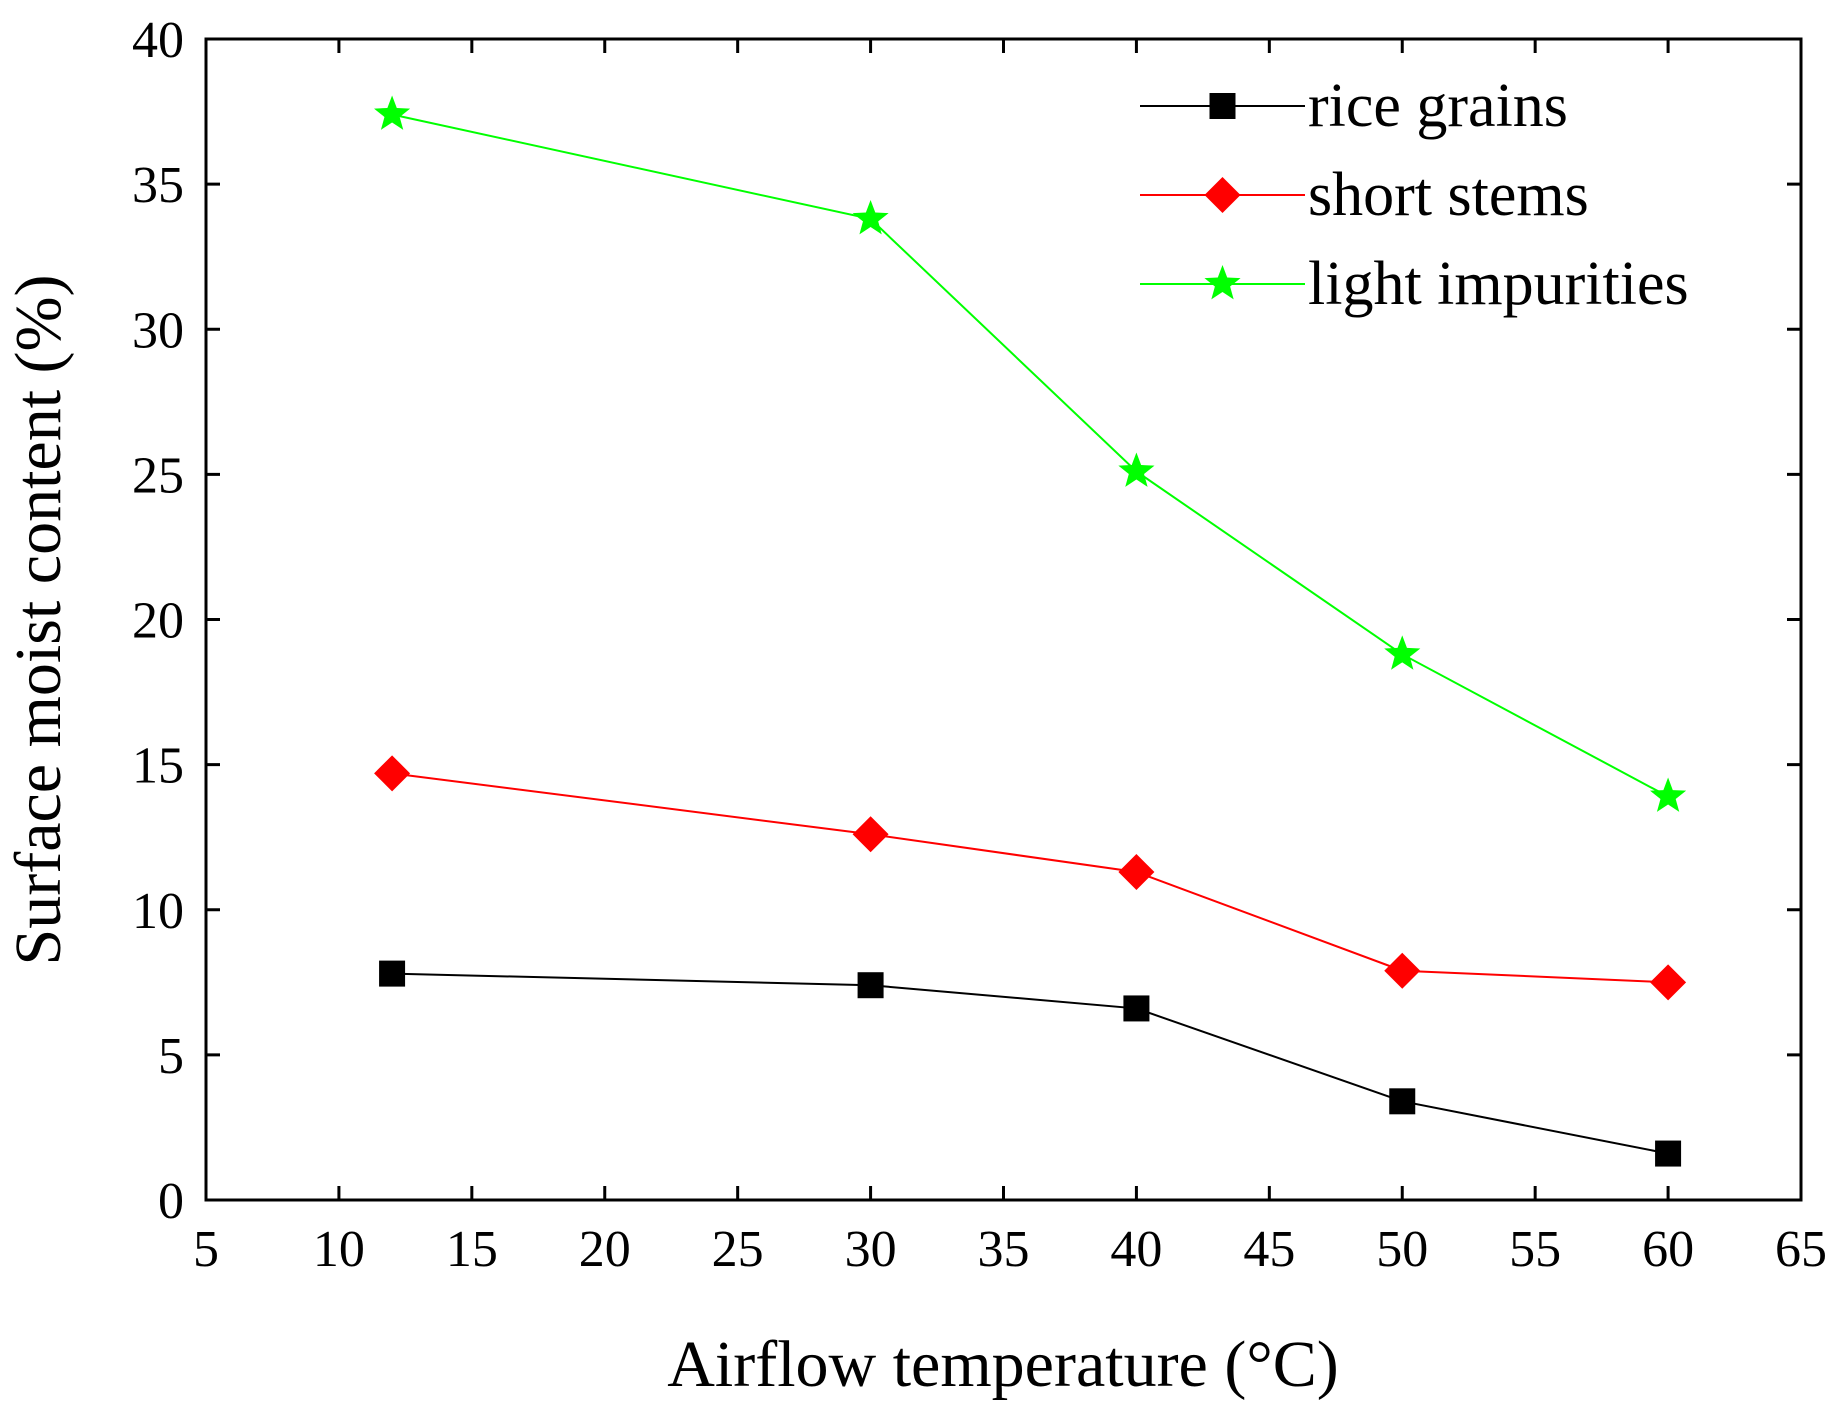 The image size is (1837, 1417). Describe the element at coordinates (1448, 195) in the screenshot. I see `legend-label-2: short stems` at that location.